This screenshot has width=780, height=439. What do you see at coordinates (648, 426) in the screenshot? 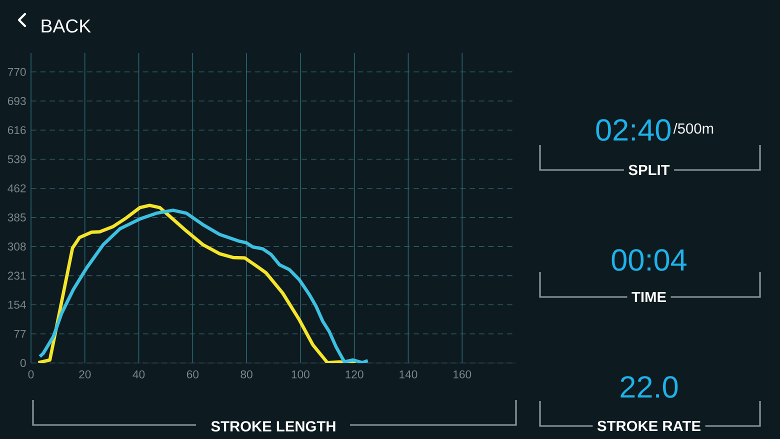
I see `text: STROKE RATE` at bounding box center [648, 426].